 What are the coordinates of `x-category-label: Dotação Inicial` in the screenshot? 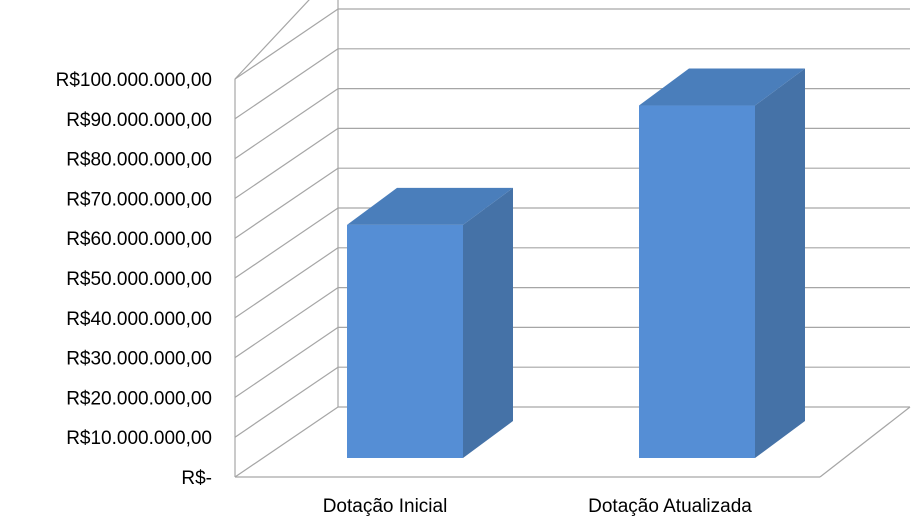 It's located at (385, 506).